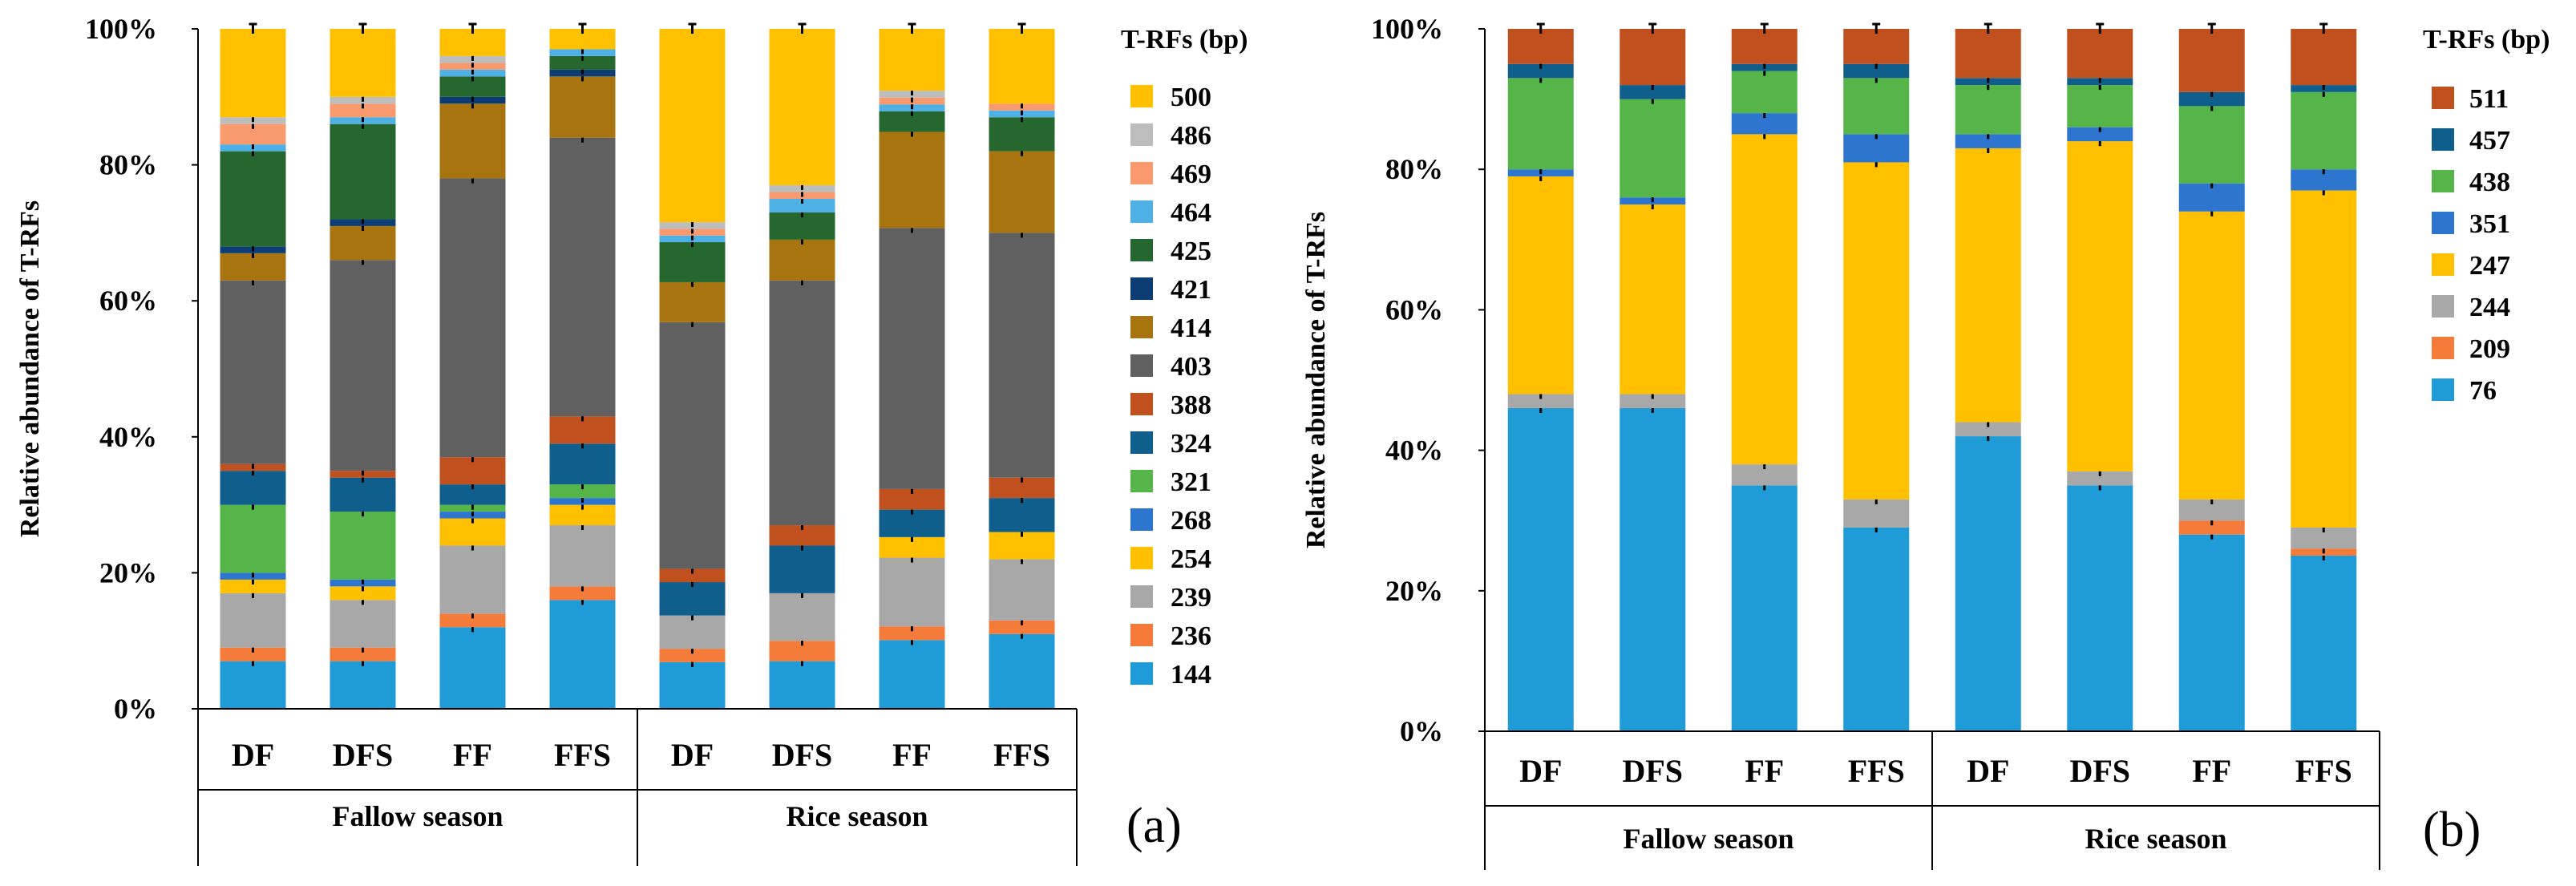  Describe the element at coordinates (1191, 213) in the screenshot. I see `legend-label-464: 464` at that location.